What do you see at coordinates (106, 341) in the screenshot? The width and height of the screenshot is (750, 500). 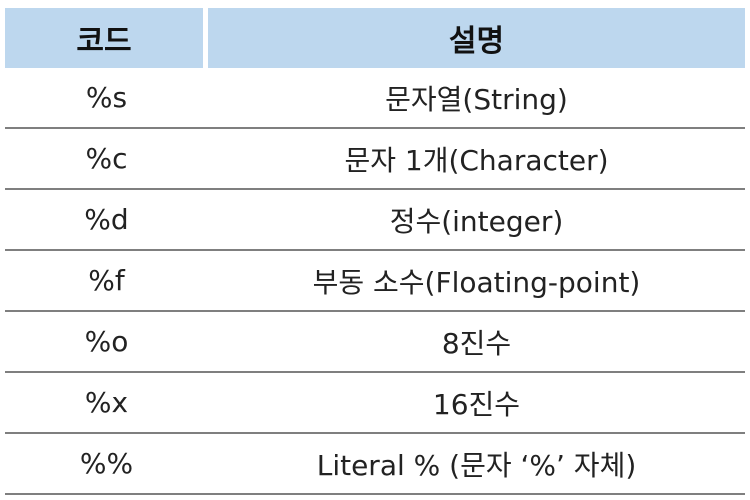 I see `code-cell: %o` at bounding box center [106, 341].